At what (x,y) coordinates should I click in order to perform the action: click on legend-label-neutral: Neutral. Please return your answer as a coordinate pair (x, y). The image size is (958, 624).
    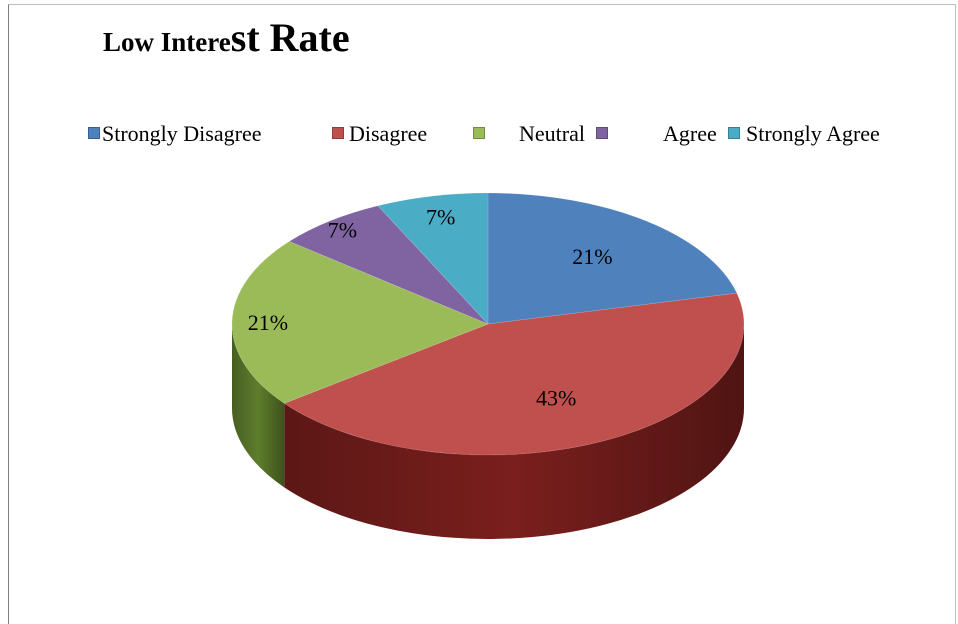
    Looking at the image, I should click on (552, 133).